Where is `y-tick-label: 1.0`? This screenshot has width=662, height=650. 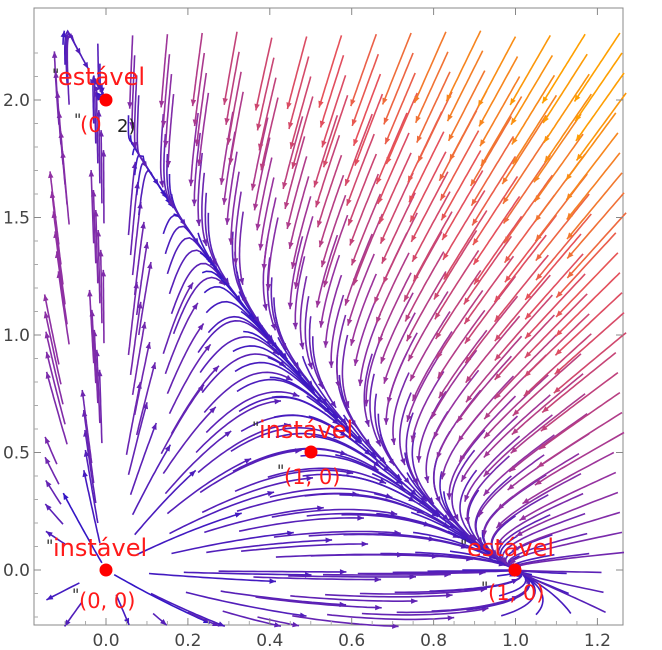
y-tick-label: 1.0 is located at coordinates (16, 336).